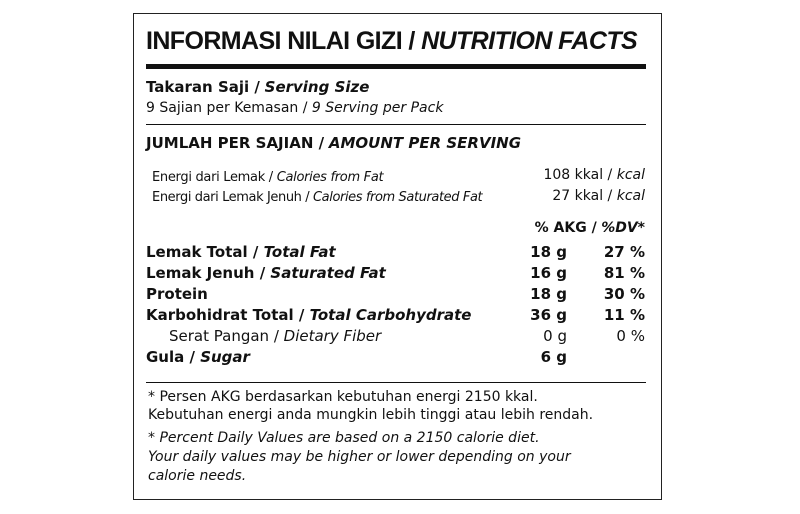 The height and width of the screenshot is (514, 800). What do you see at coordinates (598, 196) in the screenshot?
I see `energy-row-value: 27 kkal / kcal` at bounding box center [598, 196].